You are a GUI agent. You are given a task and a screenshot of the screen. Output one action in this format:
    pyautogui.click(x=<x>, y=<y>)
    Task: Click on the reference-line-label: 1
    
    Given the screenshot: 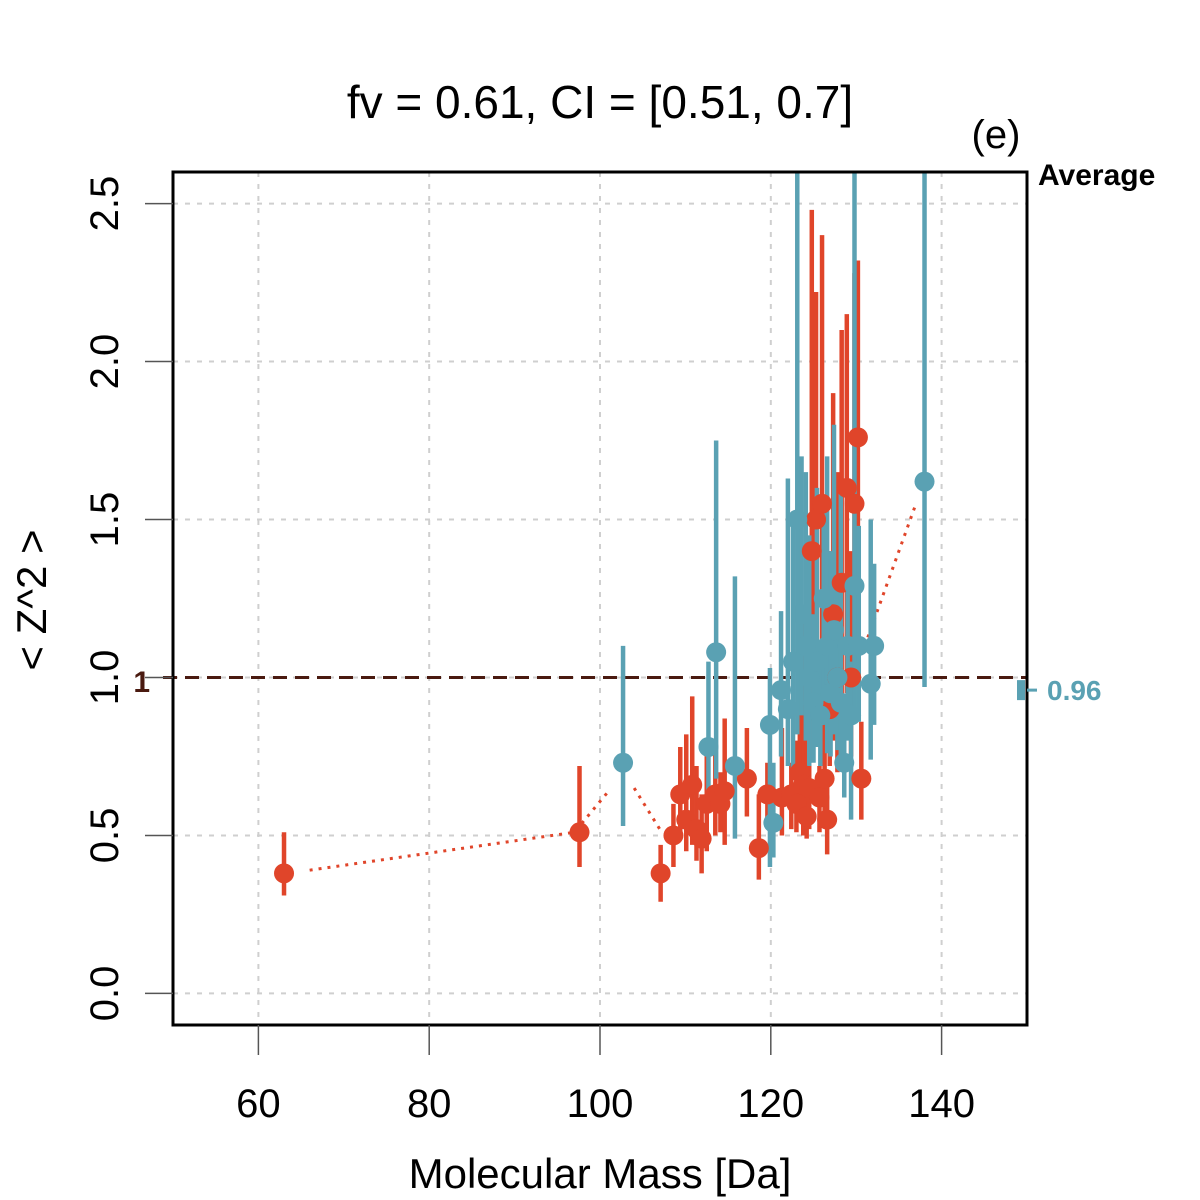 What is the action you would take?
    pyautogui.click(x=141, y=682)
    